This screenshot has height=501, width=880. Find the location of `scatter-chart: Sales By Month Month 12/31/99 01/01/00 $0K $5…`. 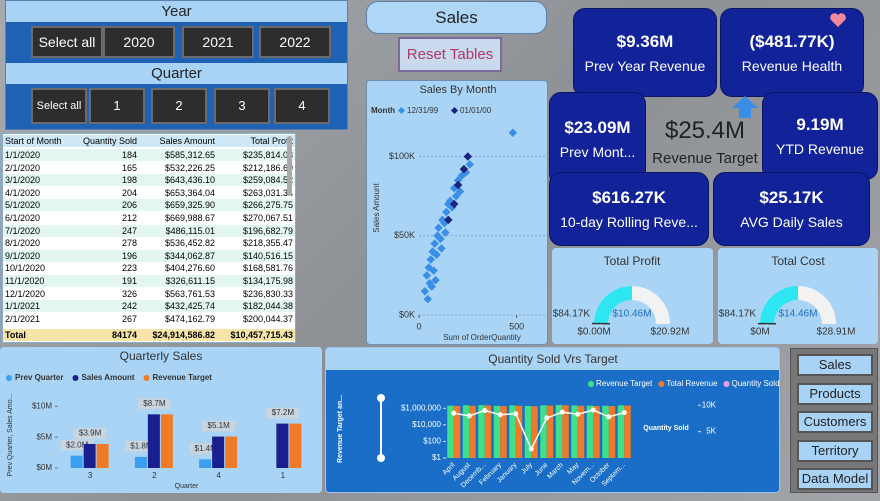

scatter-chart: Sales By Month Month 12/31/99 01/01/00 $0K $5… is located at coordinates (457, 212).